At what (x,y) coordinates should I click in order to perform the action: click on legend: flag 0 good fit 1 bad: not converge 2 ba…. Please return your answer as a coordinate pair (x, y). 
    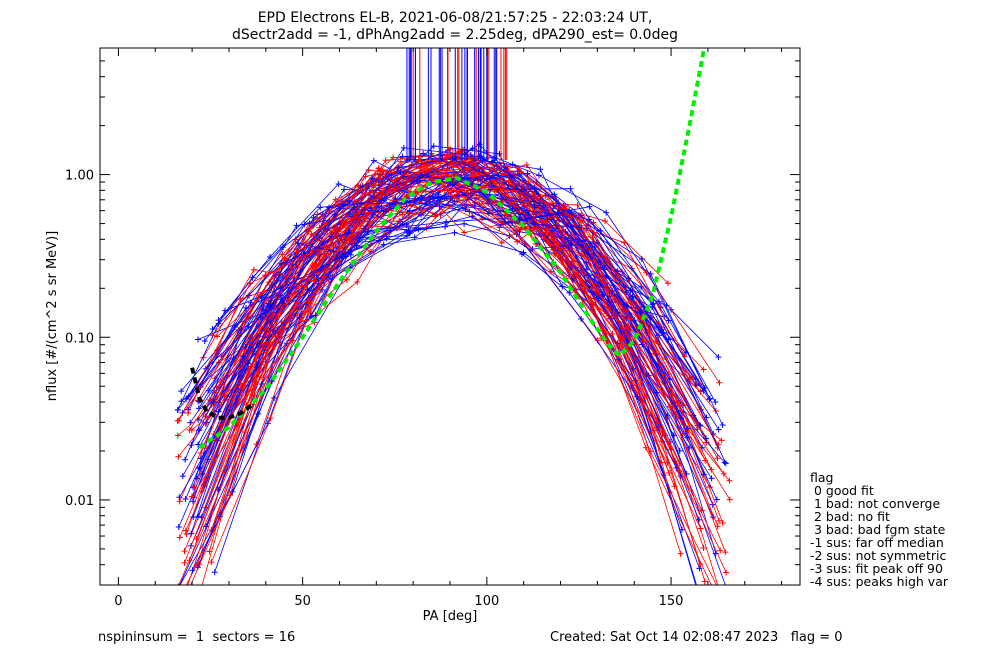
    Looking at the image, I should click on (879, 529).